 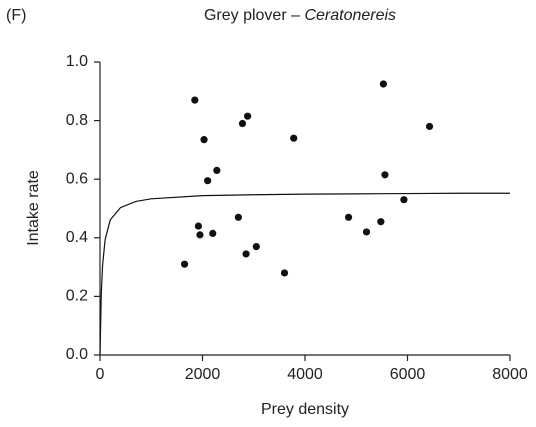 I want to click on x-tick-label: 6000, so click(x=408, y=374).